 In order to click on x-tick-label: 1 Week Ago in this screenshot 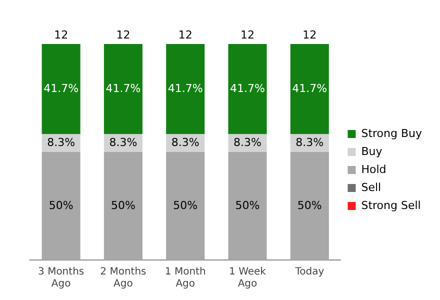, I will do `click(247, 278)`.